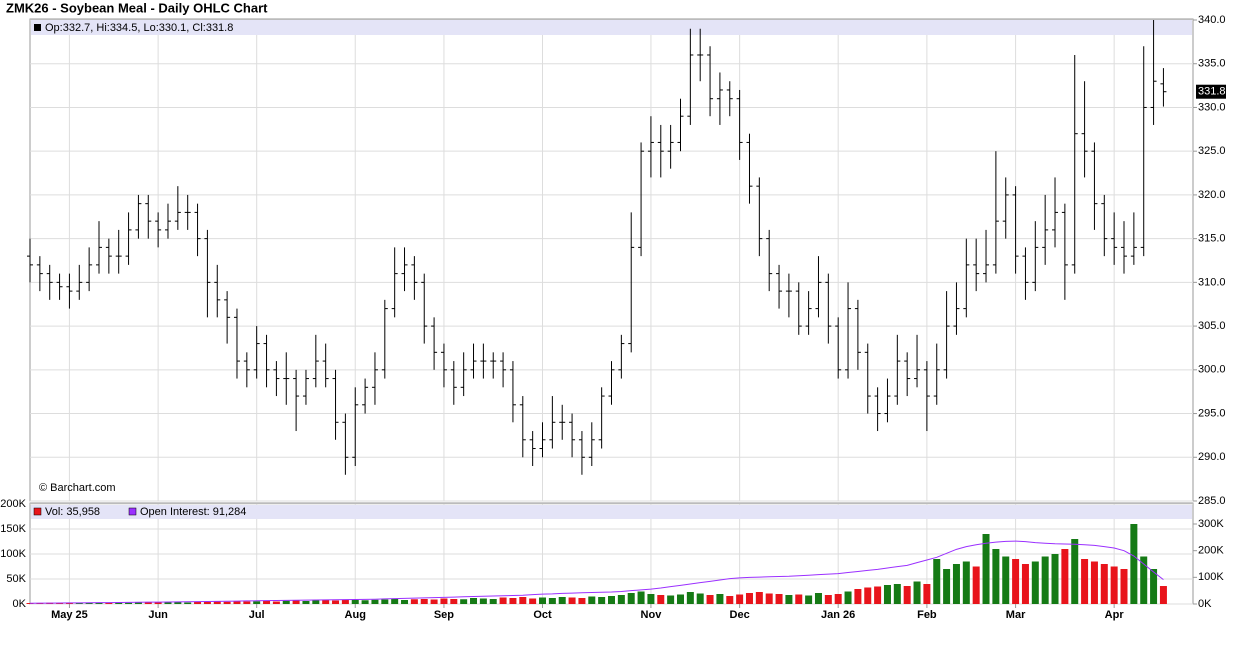 This screenshot has height=645, width=1236. Describe the element at coordinates (69, 615) in the screenshot. I see `x-tick-label: May 25` at that location.